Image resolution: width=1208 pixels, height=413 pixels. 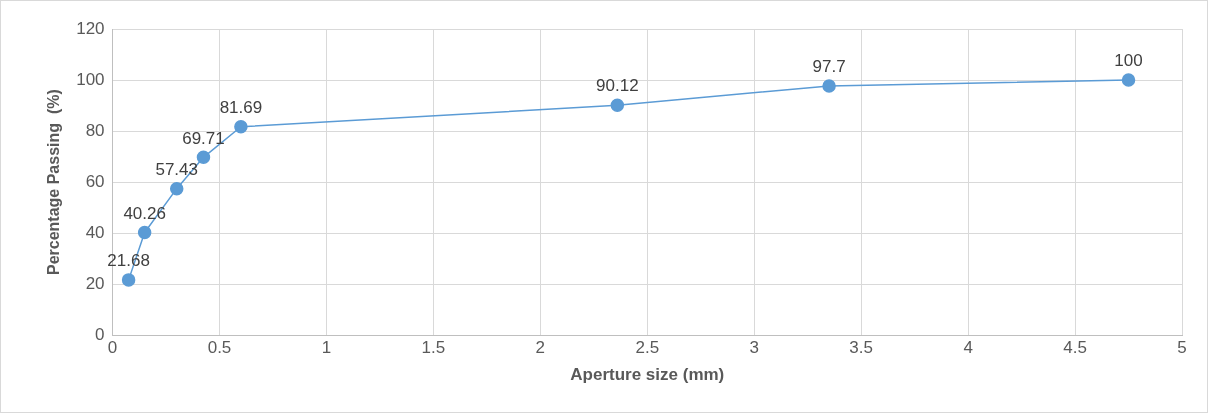 I want to click on y-tick-label: 80, so click(x=95, y=130).